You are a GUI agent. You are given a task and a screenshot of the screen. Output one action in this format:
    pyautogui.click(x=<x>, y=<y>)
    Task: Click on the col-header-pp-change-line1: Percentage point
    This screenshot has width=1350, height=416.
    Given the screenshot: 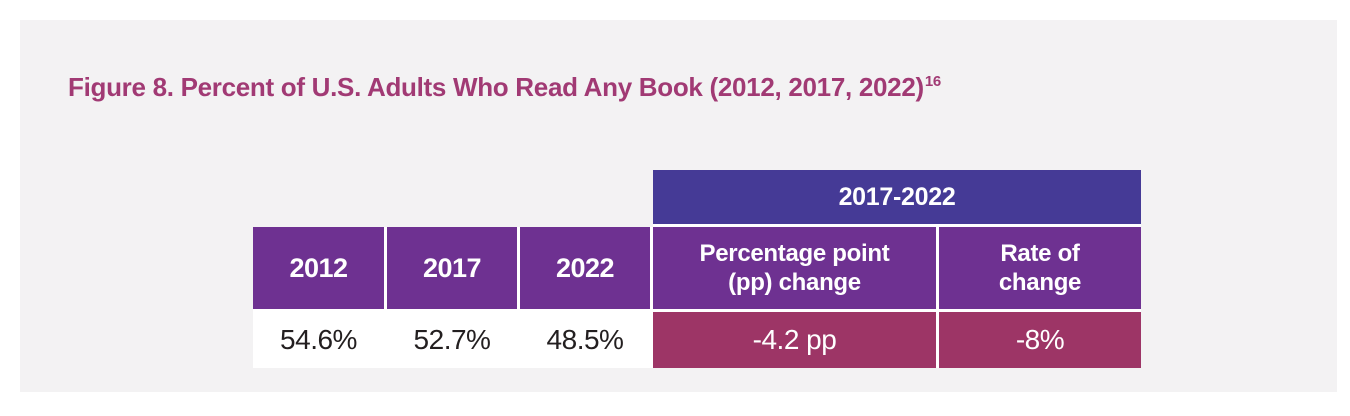 What is the action you would take?
    pyautogui.click(x=794, y=253)
    